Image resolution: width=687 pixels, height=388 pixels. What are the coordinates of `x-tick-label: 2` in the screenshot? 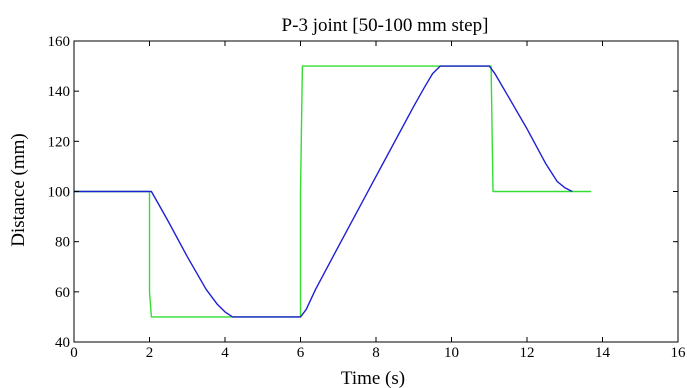 It's located at (150, 353).